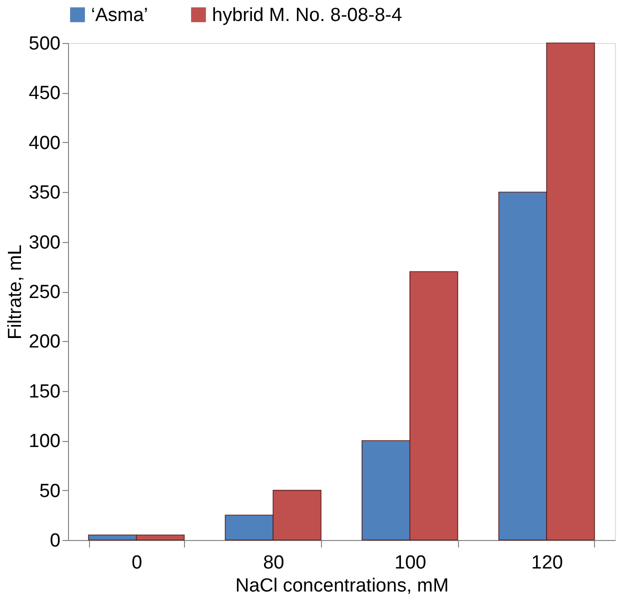  Describe the element at coordinates (273, 563) in the screenshot. I see `x-tick-label: 80` at that location.